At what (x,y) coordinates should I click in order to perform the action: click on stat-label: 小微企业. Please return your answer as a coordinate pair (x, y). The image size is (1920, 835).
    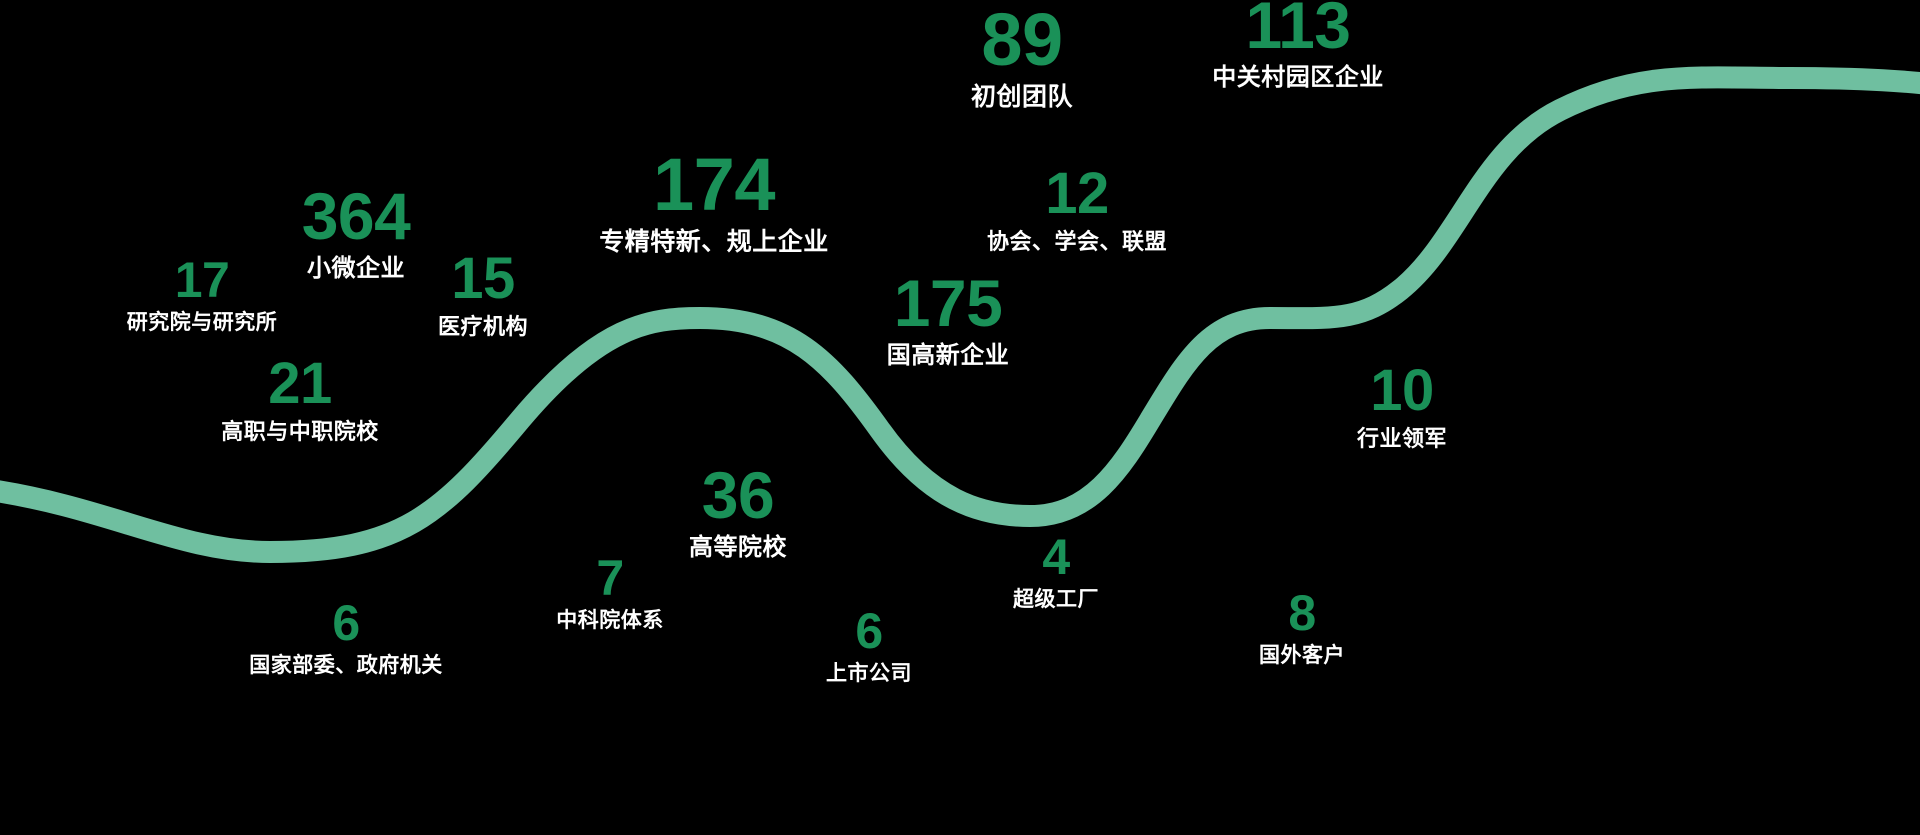
    Looking at the image, I should click on (356, 268).